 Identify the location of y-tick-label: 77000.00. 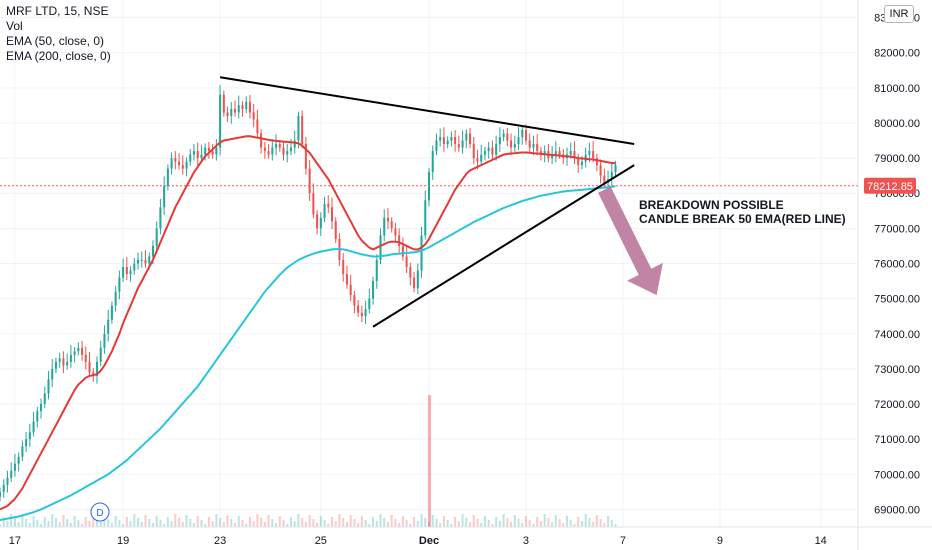
(897, 229).